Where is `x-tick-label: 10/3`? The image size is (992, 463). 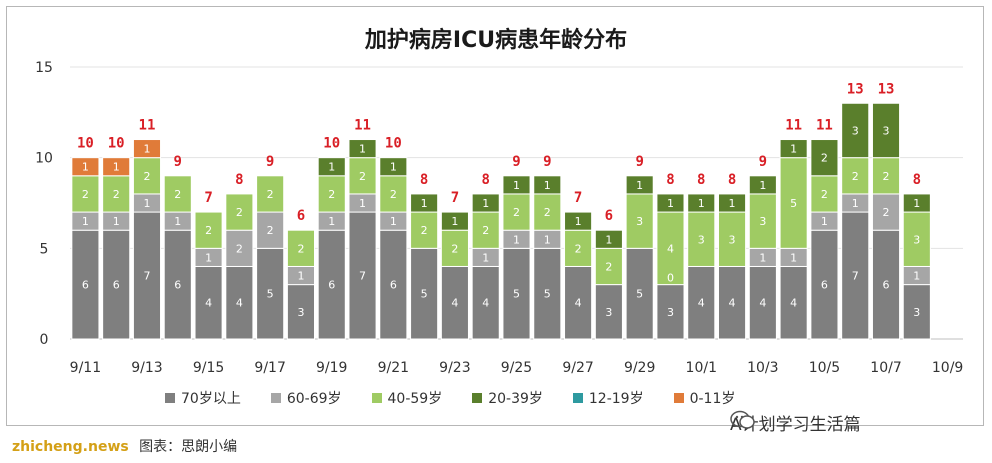 x-tick-label: 10/3 is located at coordinates (762, 368).